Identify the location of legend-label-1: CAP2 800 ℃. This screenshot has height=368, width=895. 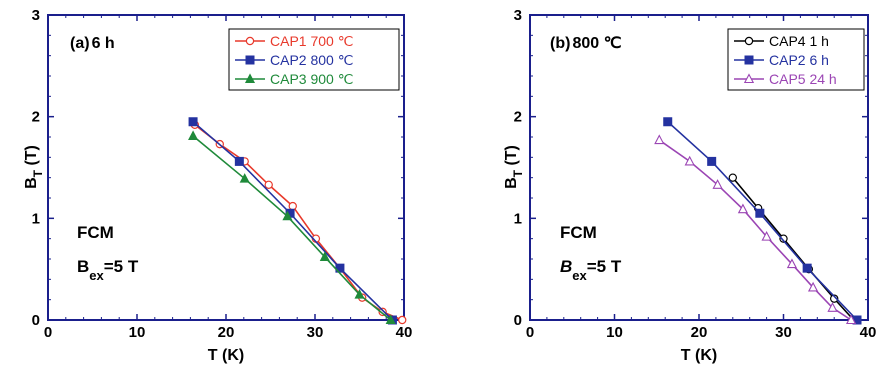
(311, 60).